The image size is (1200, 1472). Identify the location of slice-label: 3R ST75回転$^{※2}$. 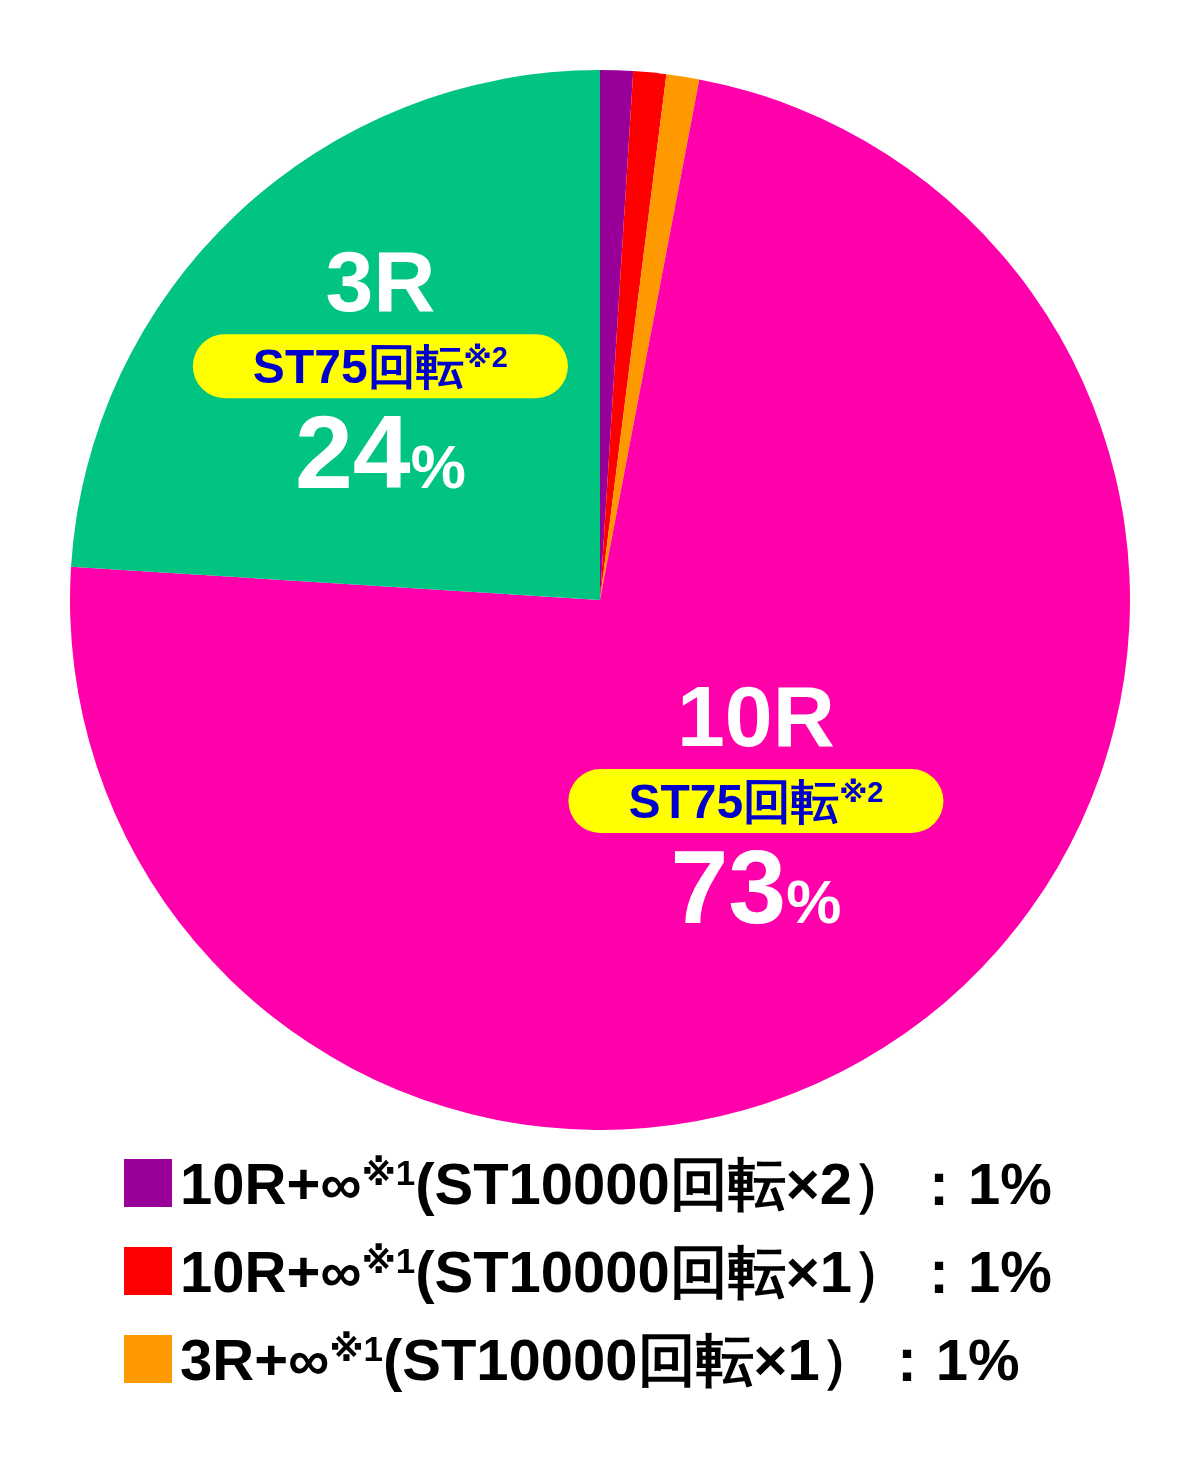
(380, 313).